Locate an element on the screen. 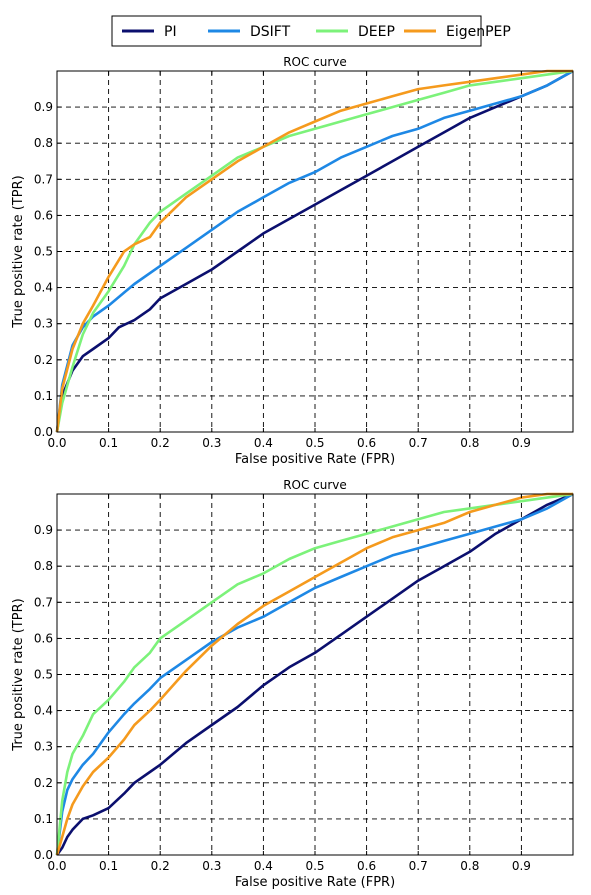 This screenshot has width=591, height=895. legend-label-deep: DEEP is located at coordinates (376, 32).